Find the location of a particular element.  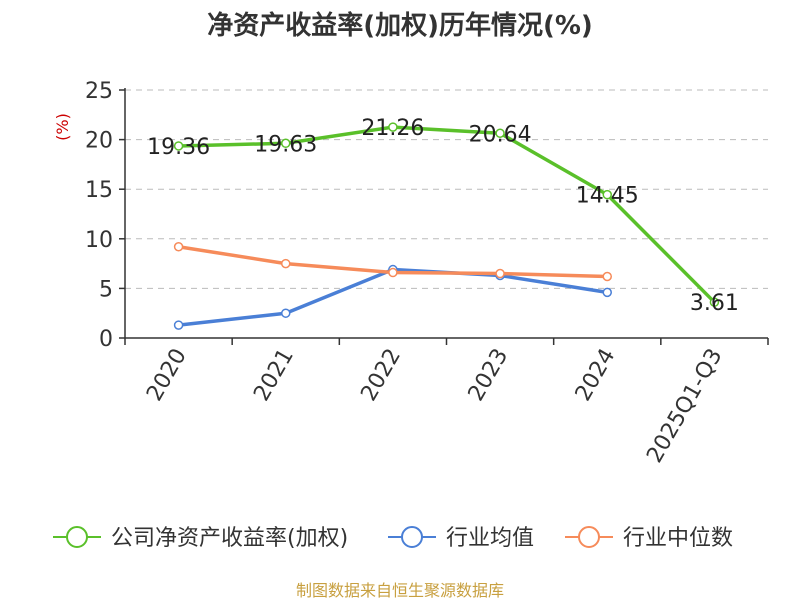

data-label-0: 19.36 is located at coordinates (178, 147).